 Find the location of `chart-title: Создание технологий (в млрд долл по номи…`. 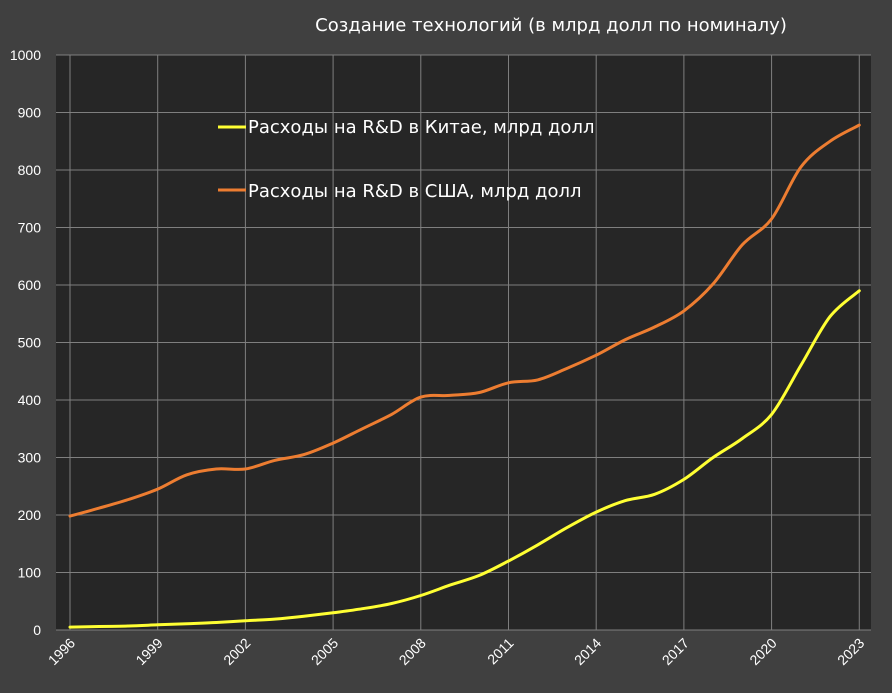

chart-title: Создание технологий (в млрд долл по номи… is located at coordinates (551, 25).